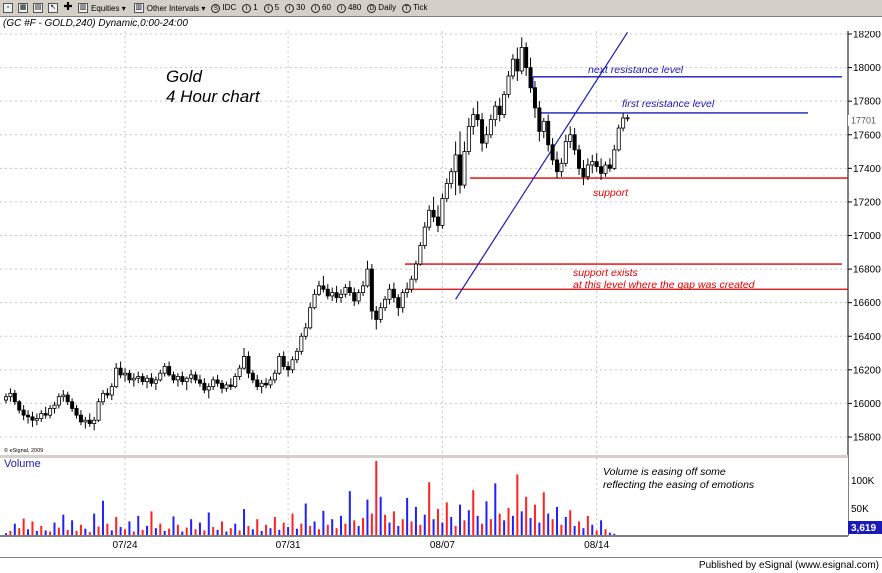 Image resolution: width=882 pixels, height=573 pixels. What do you see at coordinates (542, 165) in the screenshot?
I see `trend-line` at bounding box center [542, 165].